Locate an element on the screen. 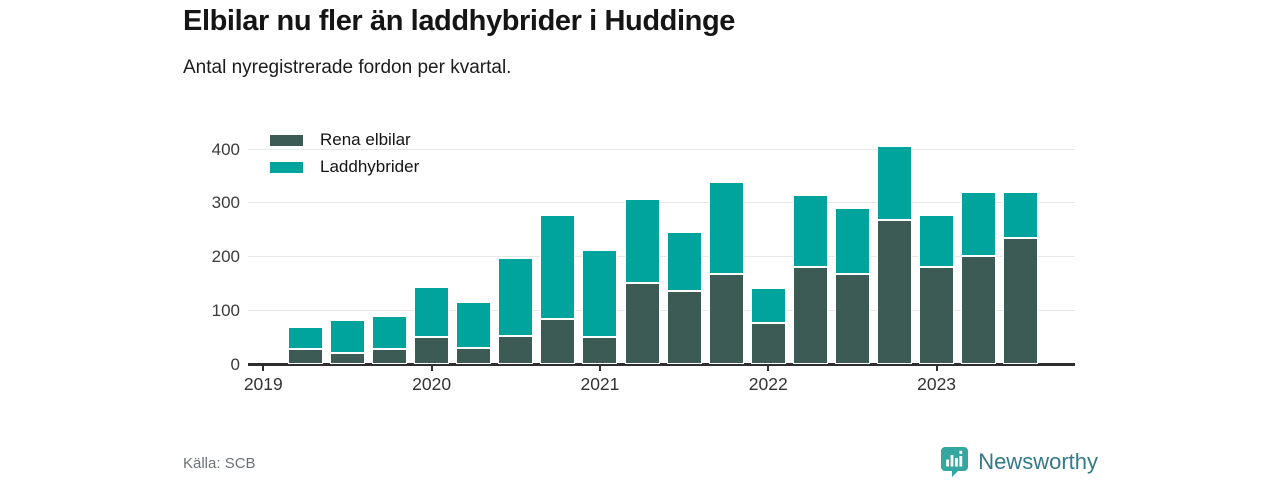 The height and width of the screenshot is (480, 1280). source-note: Källa: SCB is located at coordinates (219, 463).